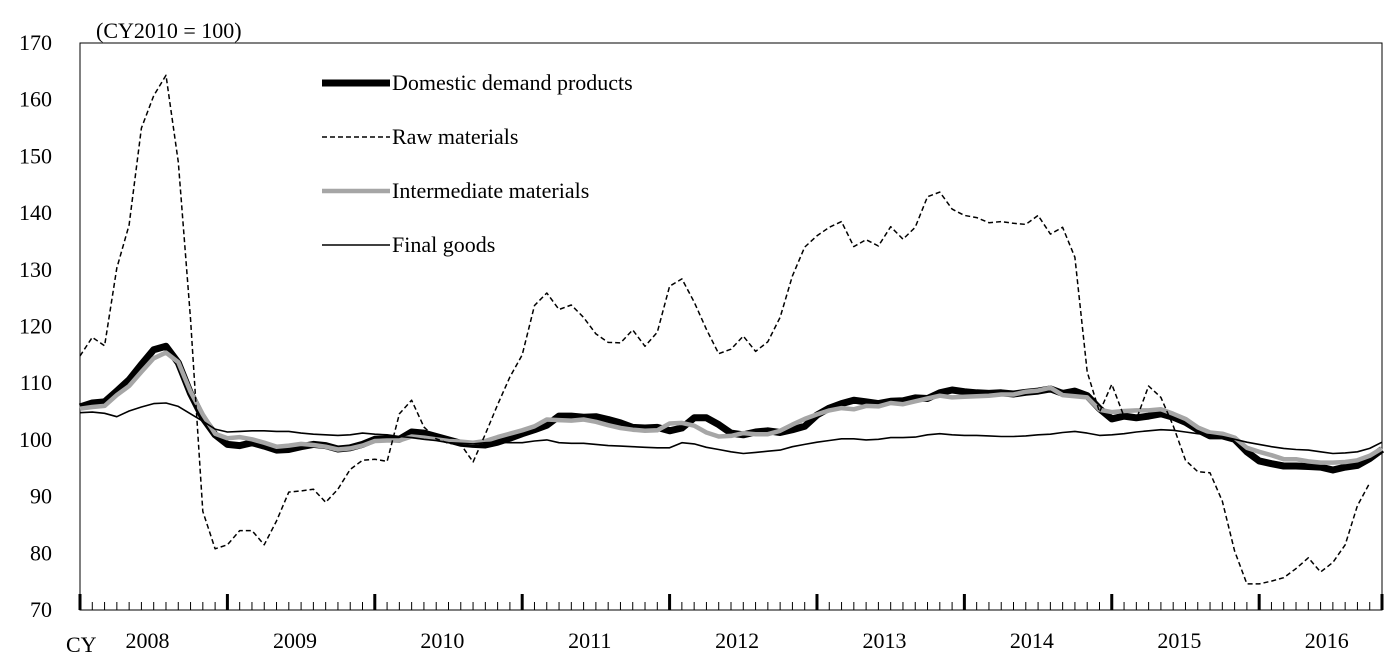  I want to click on legend-label: Final goods, so click(443, 244).